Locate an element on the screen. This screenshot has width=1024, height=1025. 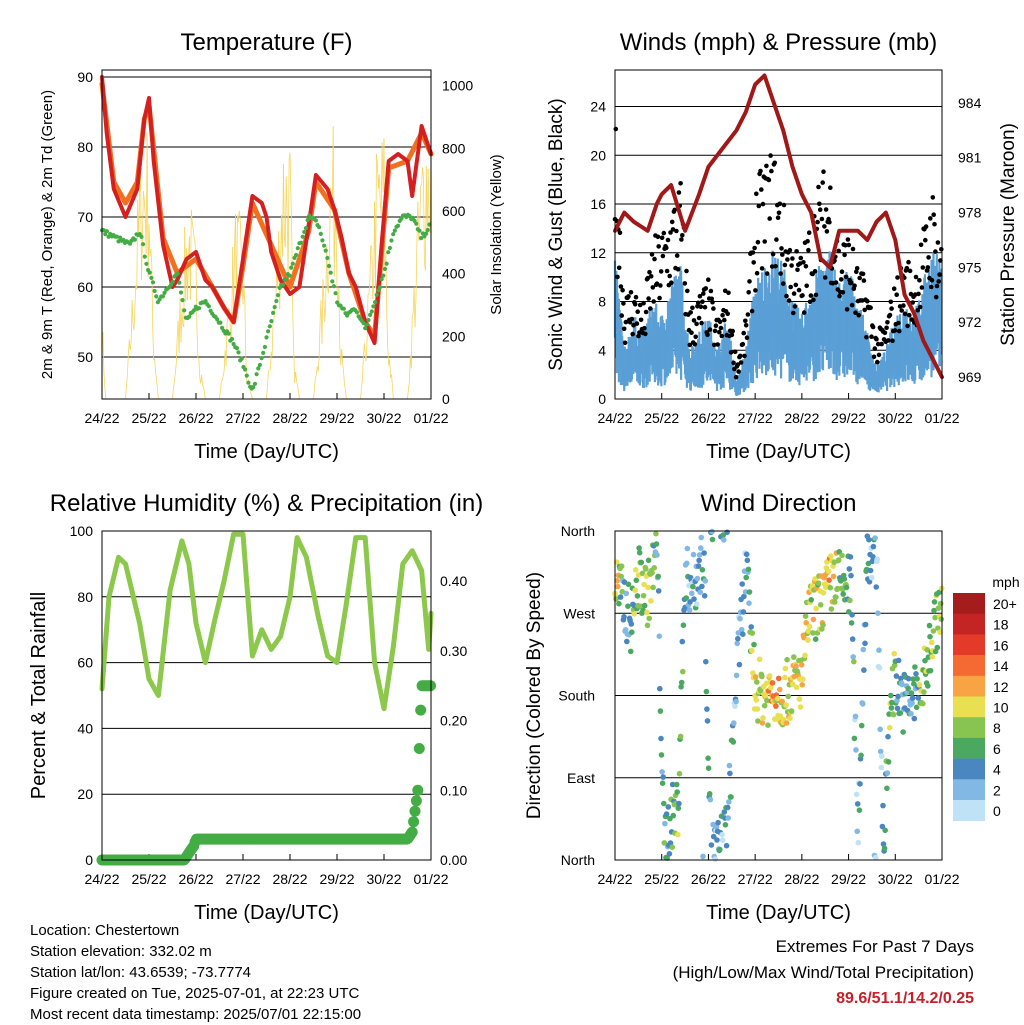
chart1-xtick-label: 25/22 is located at coordinates (148, 418).